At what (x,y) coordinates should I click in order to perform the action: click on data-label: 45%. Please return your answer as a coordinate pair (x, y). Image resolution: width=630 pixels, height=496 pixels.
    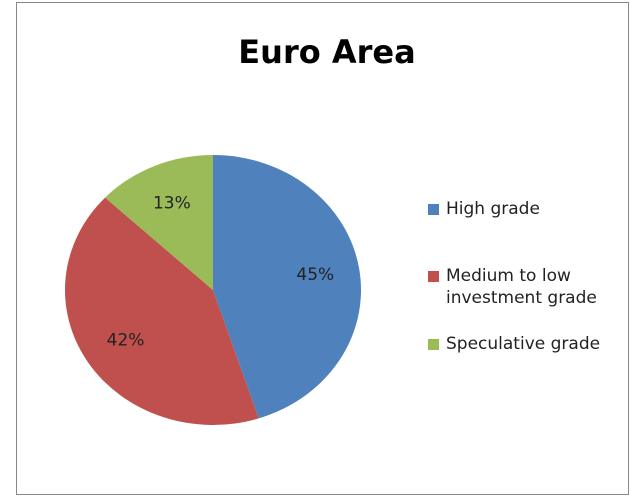
    Looking at the image, I should click on (315, 275).